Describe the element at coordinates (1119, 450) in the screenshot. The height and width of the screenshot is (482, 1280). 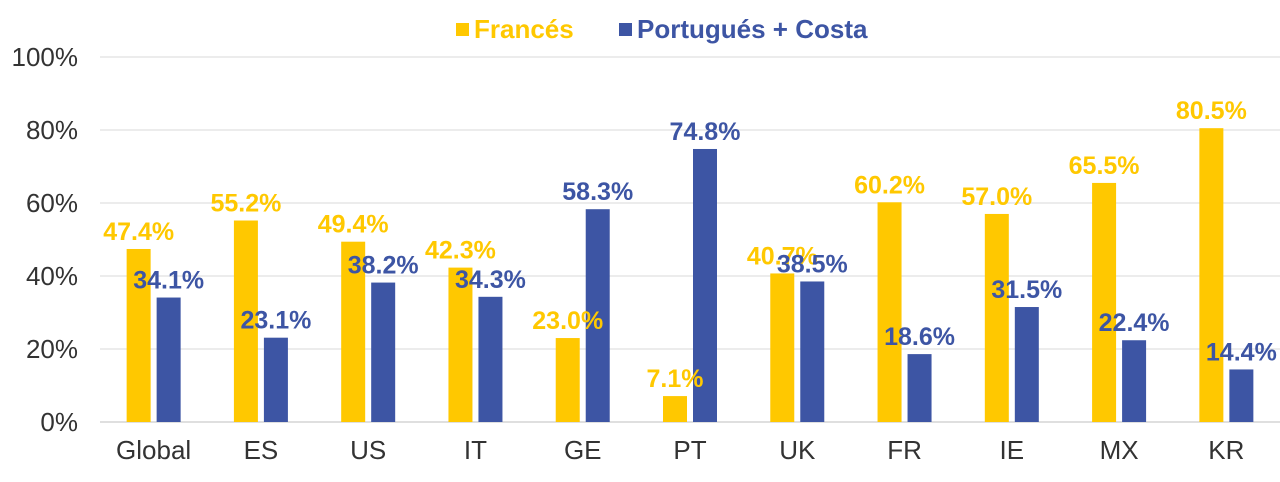
I see `x-tick-label: MX` at that location.